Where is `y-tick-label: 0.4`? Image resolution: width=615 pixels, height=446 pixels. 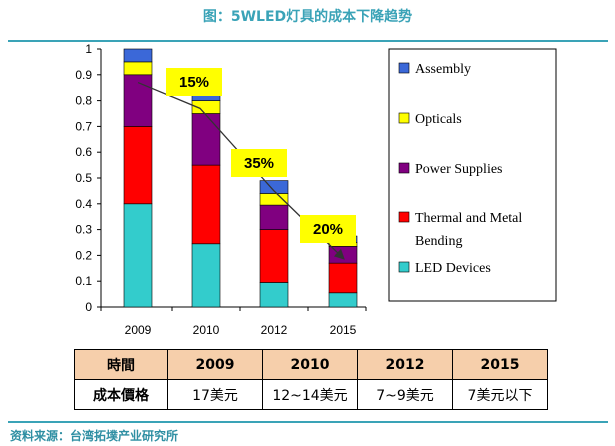
y-tick-label: 0.4 is located at coordinates (83, 204).